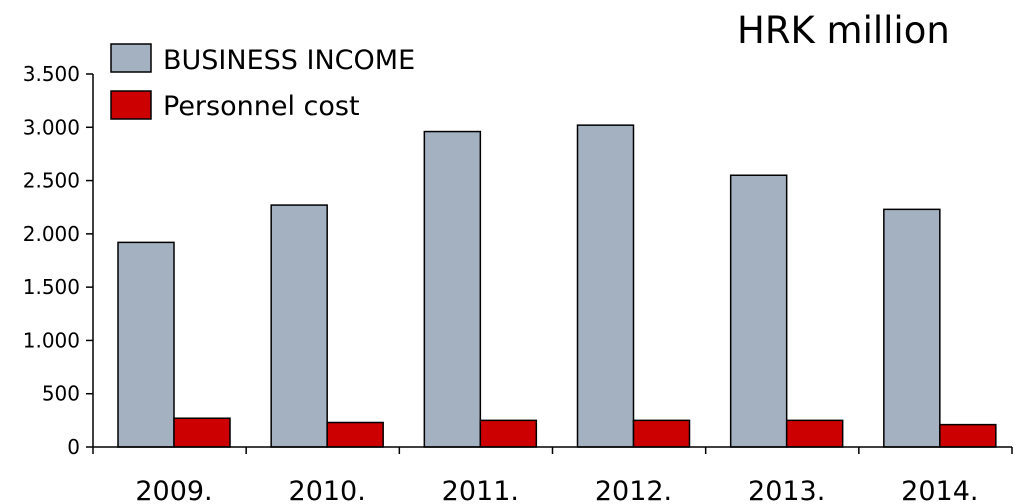 This screenshot has height=504, width=1014. Describe the element at coordinates (661, 433) in the screenshot. I see `bar-personnel-cost-2012` at that location.